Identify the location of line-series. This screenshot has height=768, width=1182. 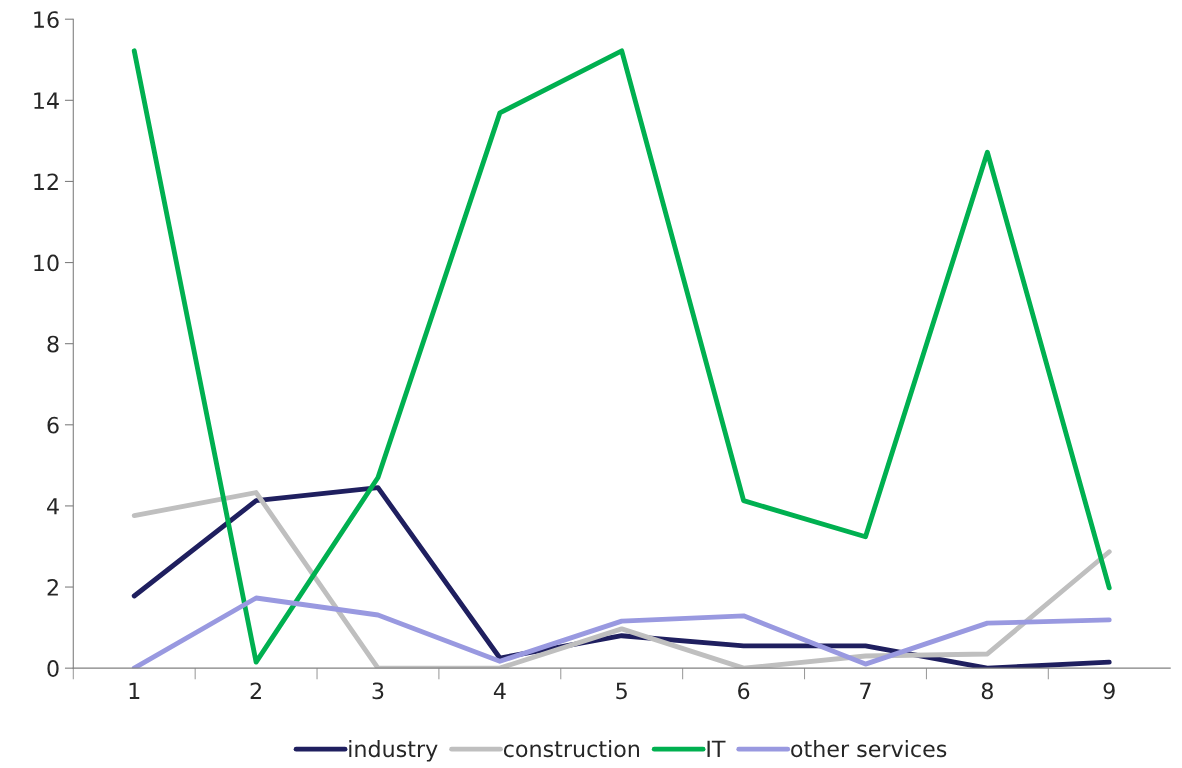
(621, 632).